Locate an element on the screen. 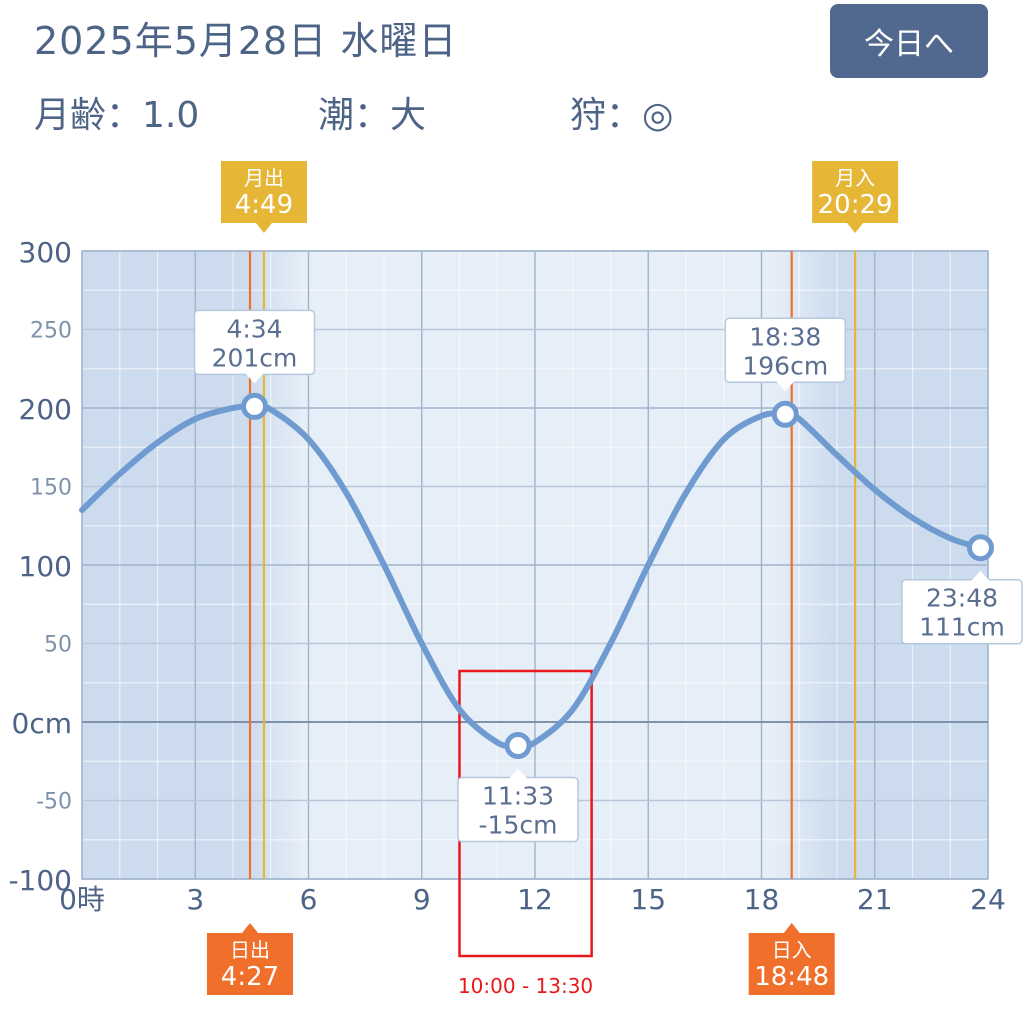 This screenshot has height=1016, width=1024. y-tick-label: 300 is located at coordinates (45, 252).